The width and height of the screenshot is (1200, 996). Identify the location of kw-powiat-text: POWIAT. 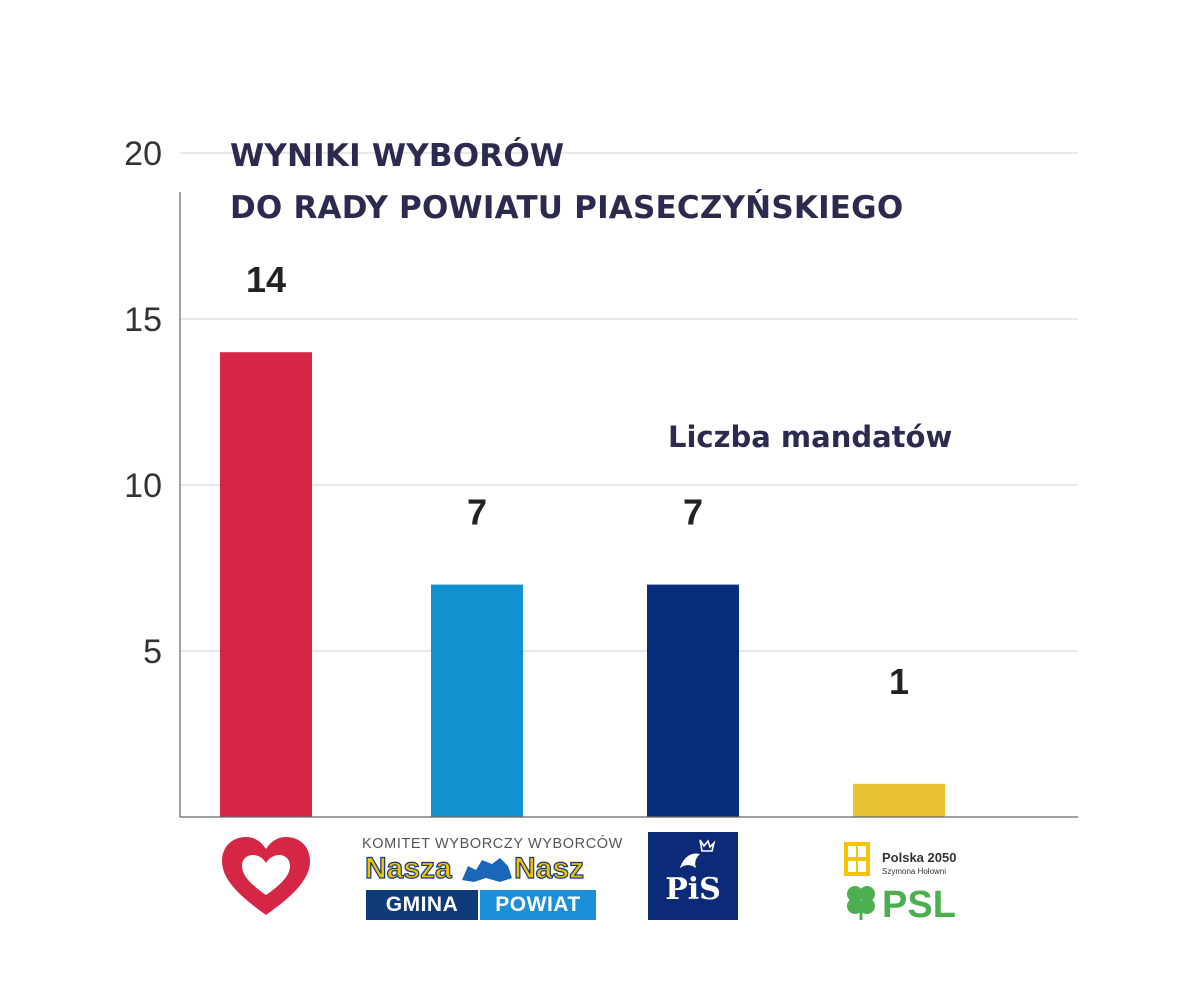
(538, 905).